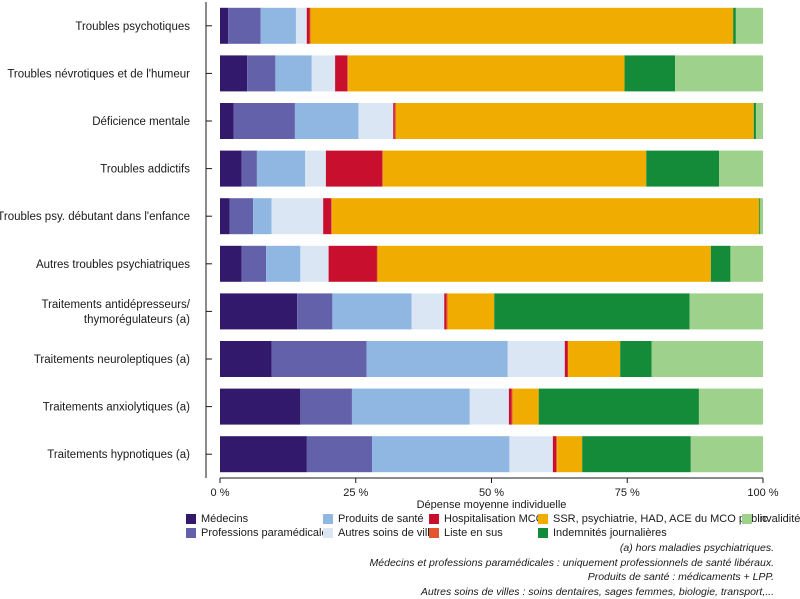  Describe the element at coordinates (778, 519) in the screenshot. I see `legend-label: Invalidité` at that location.